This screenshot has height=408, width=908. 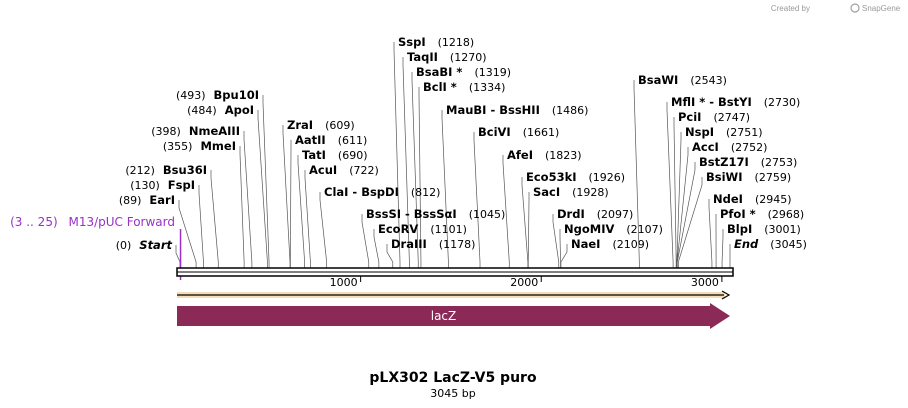 I want to click on leader-drdi, so click(x=556, y=241).